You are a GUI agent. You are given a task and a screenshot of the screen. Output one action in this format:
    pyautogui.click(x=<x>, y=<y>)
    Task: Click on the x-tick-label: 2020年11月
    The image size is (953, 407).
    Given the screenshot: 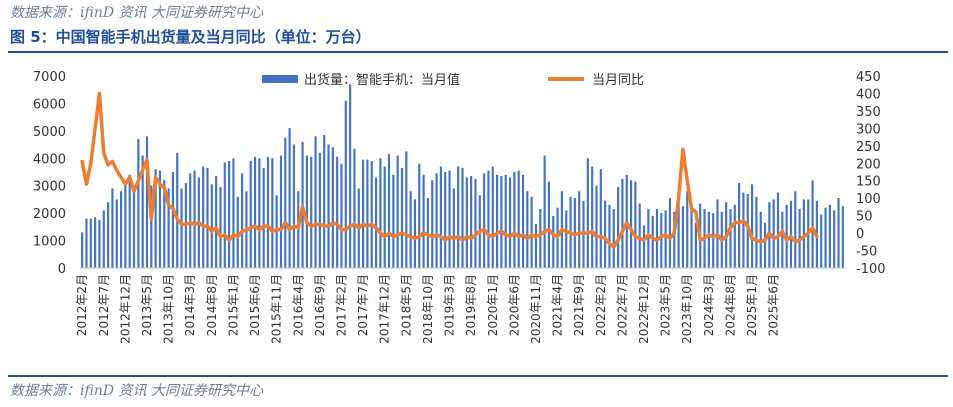 What is the action you would take?
    pyautogui.click(x=536, y=309)
    